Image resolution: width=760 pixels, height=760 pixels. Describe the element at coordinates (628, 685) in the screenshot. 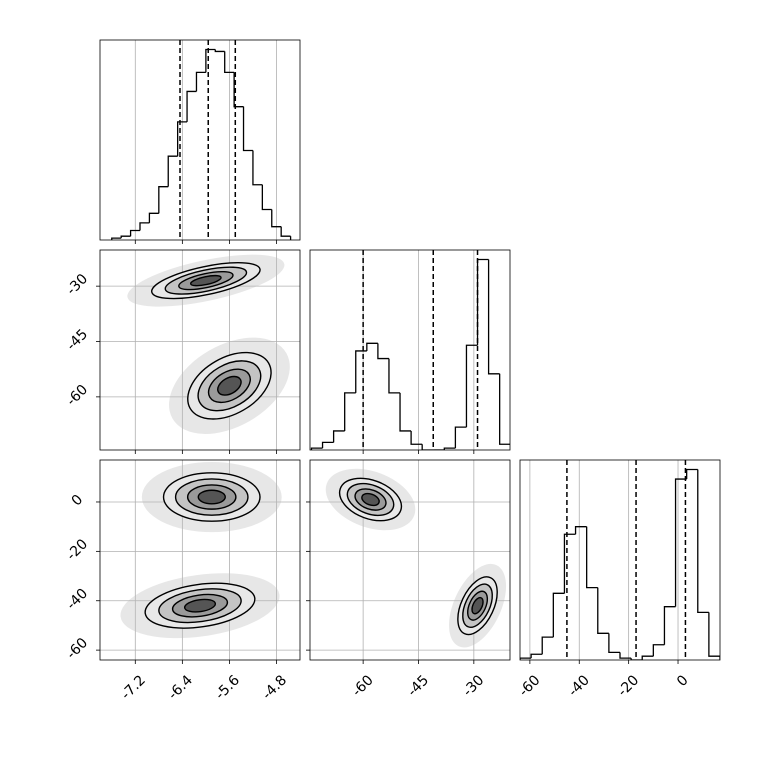

I see `x-tick-label: -20` at that location.